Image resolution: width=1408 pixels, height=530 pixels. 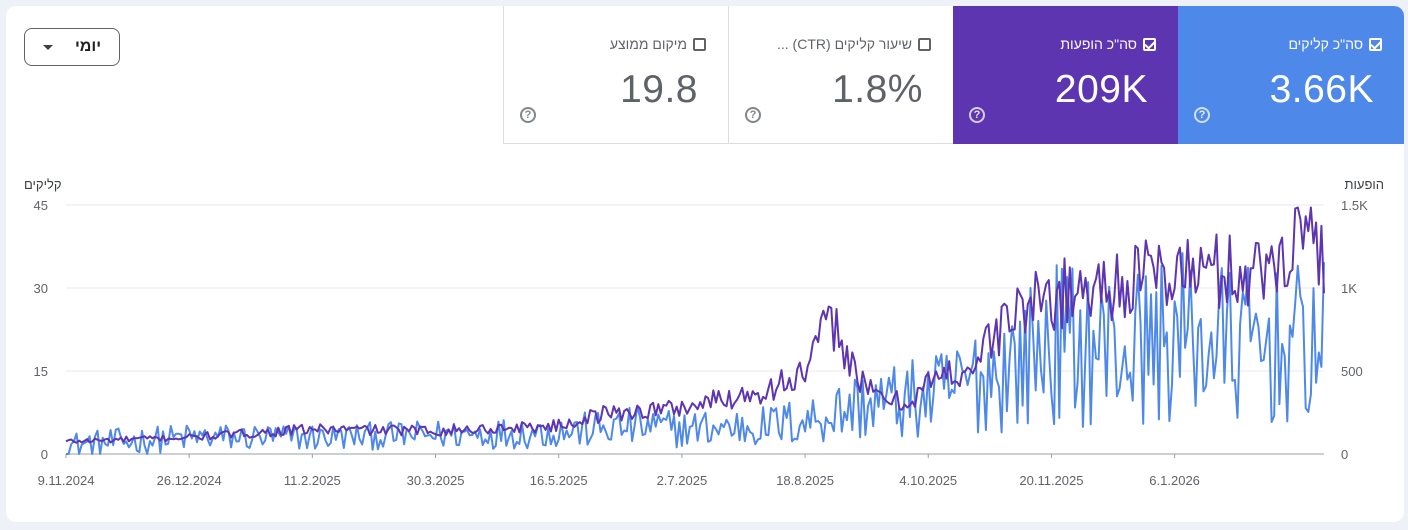 I want to click on ctr-value: 1.8%, so click(x=877, y=89).